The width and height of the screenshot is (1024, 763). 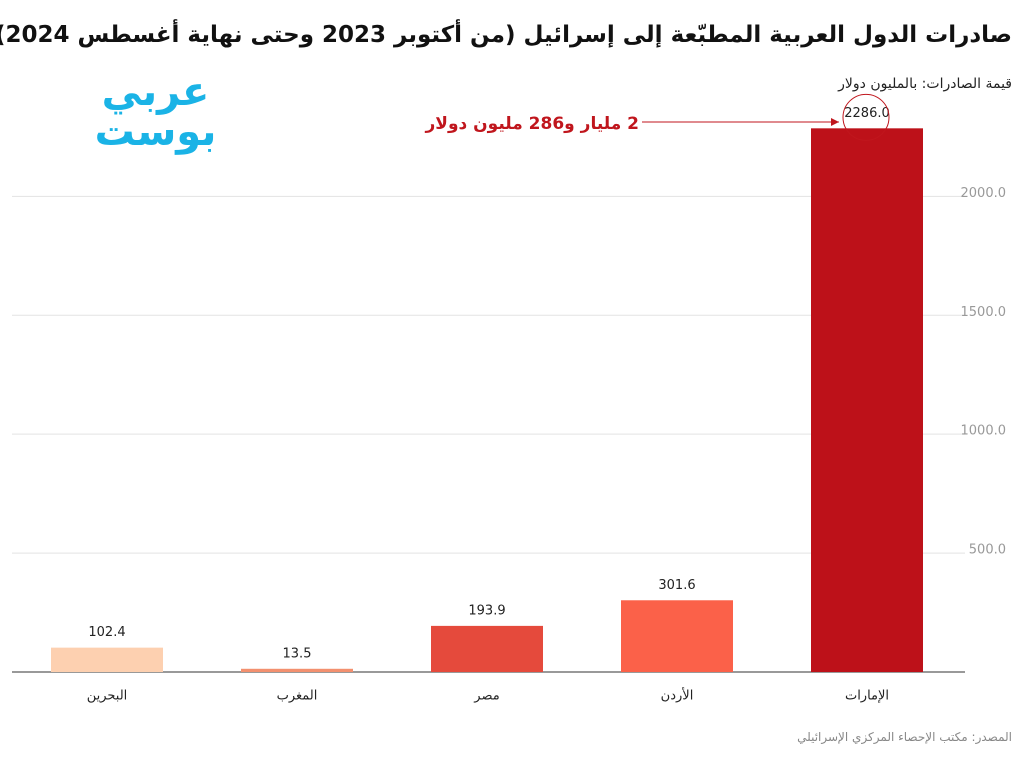 What do you see at coordinates (297, 653) in the screenshot?
I see `data-label: 13.5` at bounding box center [297, 653].